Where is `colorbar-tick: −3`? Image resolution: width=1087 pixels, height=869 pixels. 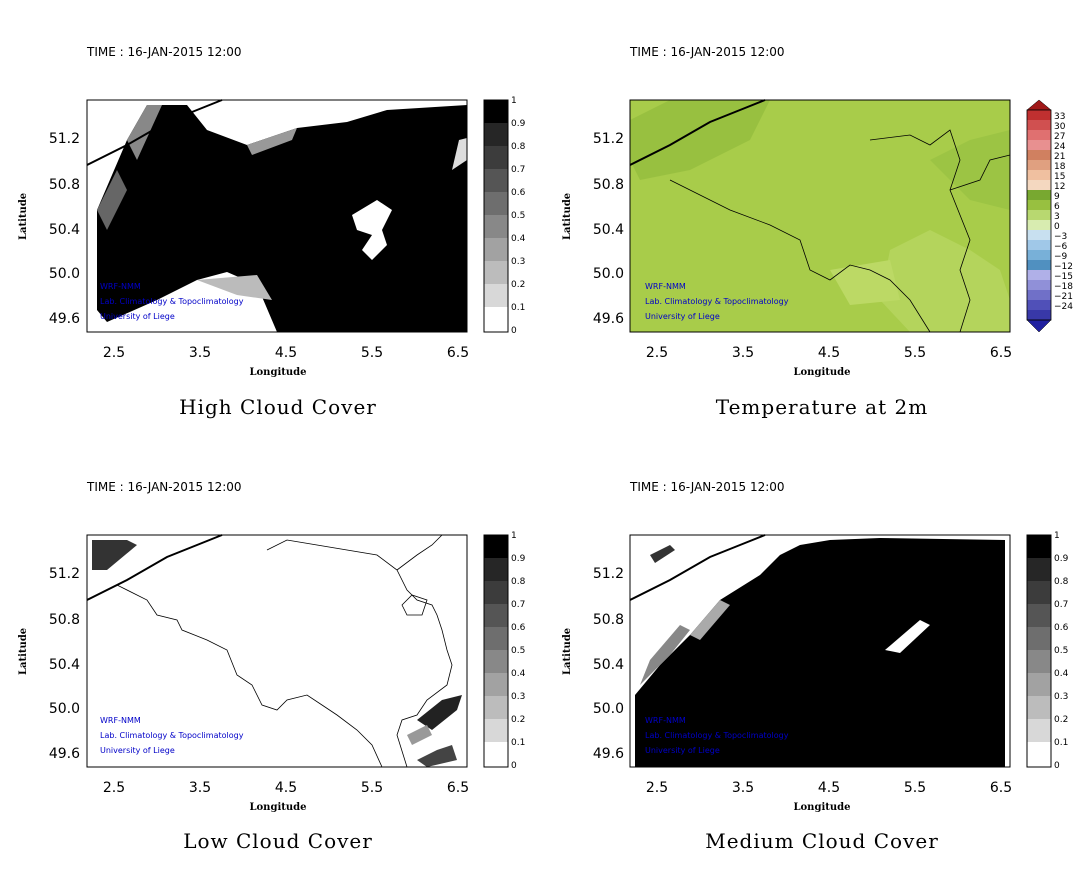
colorbar-tick: −3 is located at coordinates (1061, 237).